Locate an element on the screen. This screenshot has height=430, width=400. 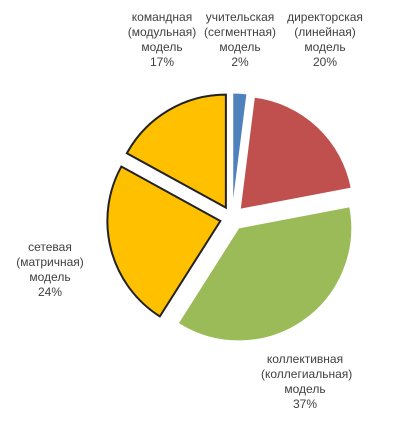
slice-label: командная (модульная) модель is located at coordinates (162, 32).